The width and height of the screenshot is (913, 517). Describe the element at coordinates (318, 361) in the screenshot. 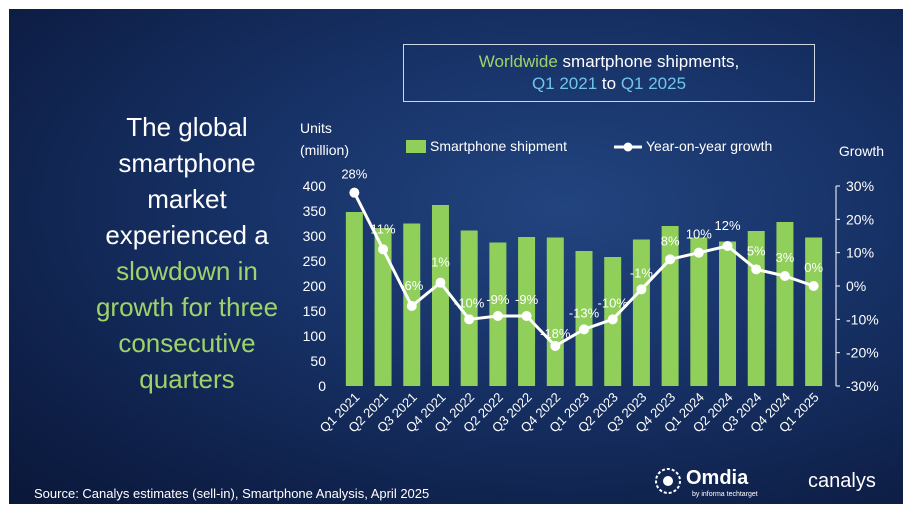

I see `y-tick-left: 50` at that location.